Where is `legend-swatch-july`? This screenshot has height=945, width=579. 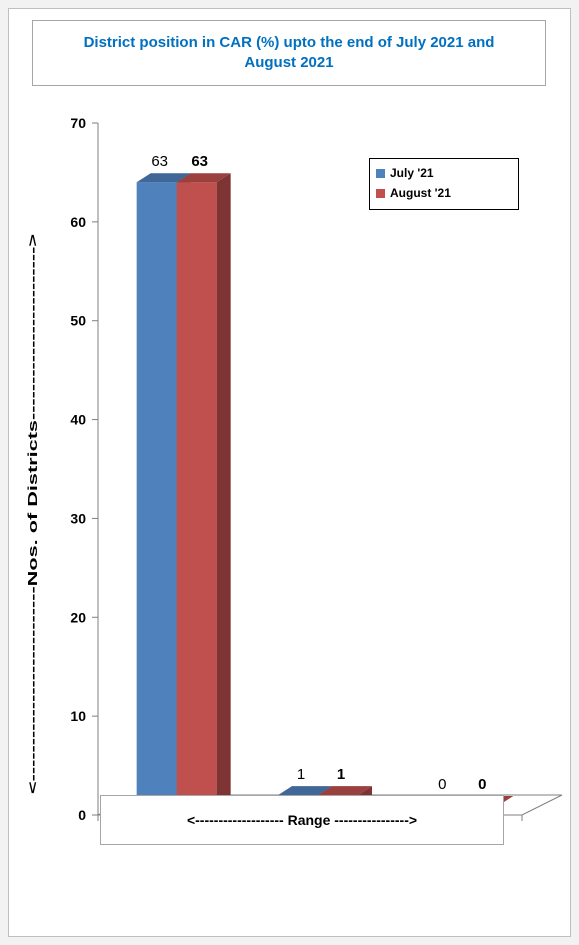
legend-swatch-july is located at coordinates (380, 173).